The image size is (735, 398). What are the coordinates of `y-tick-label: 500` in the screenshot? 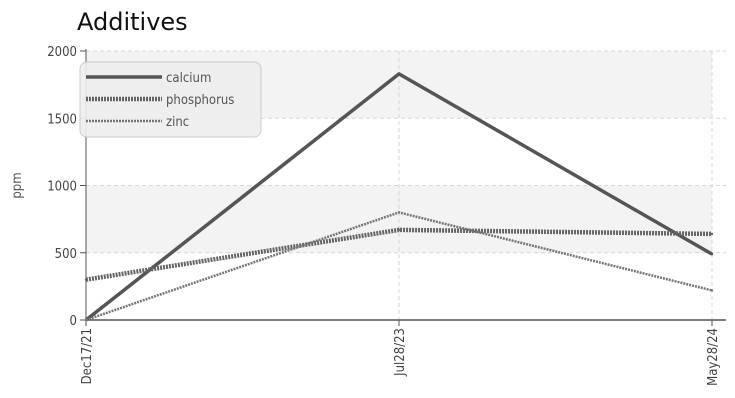 It's located at (66, 254).